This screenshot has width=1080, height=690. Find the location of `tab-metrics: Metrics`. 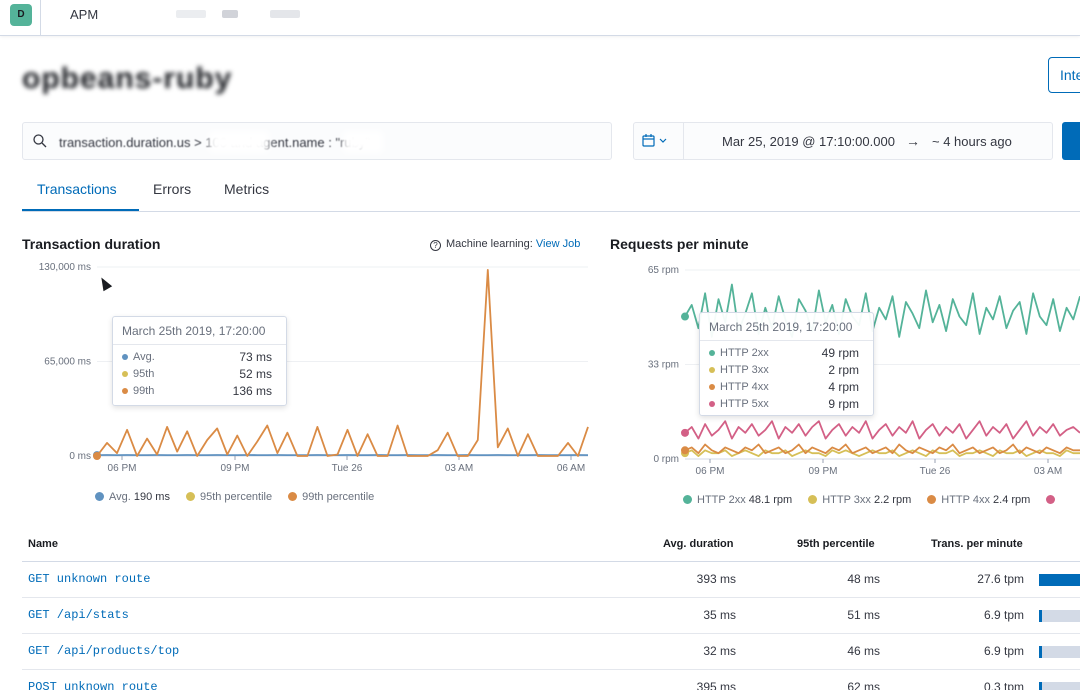

tab-metrics: Metrics is located at coordinates (247, 189).